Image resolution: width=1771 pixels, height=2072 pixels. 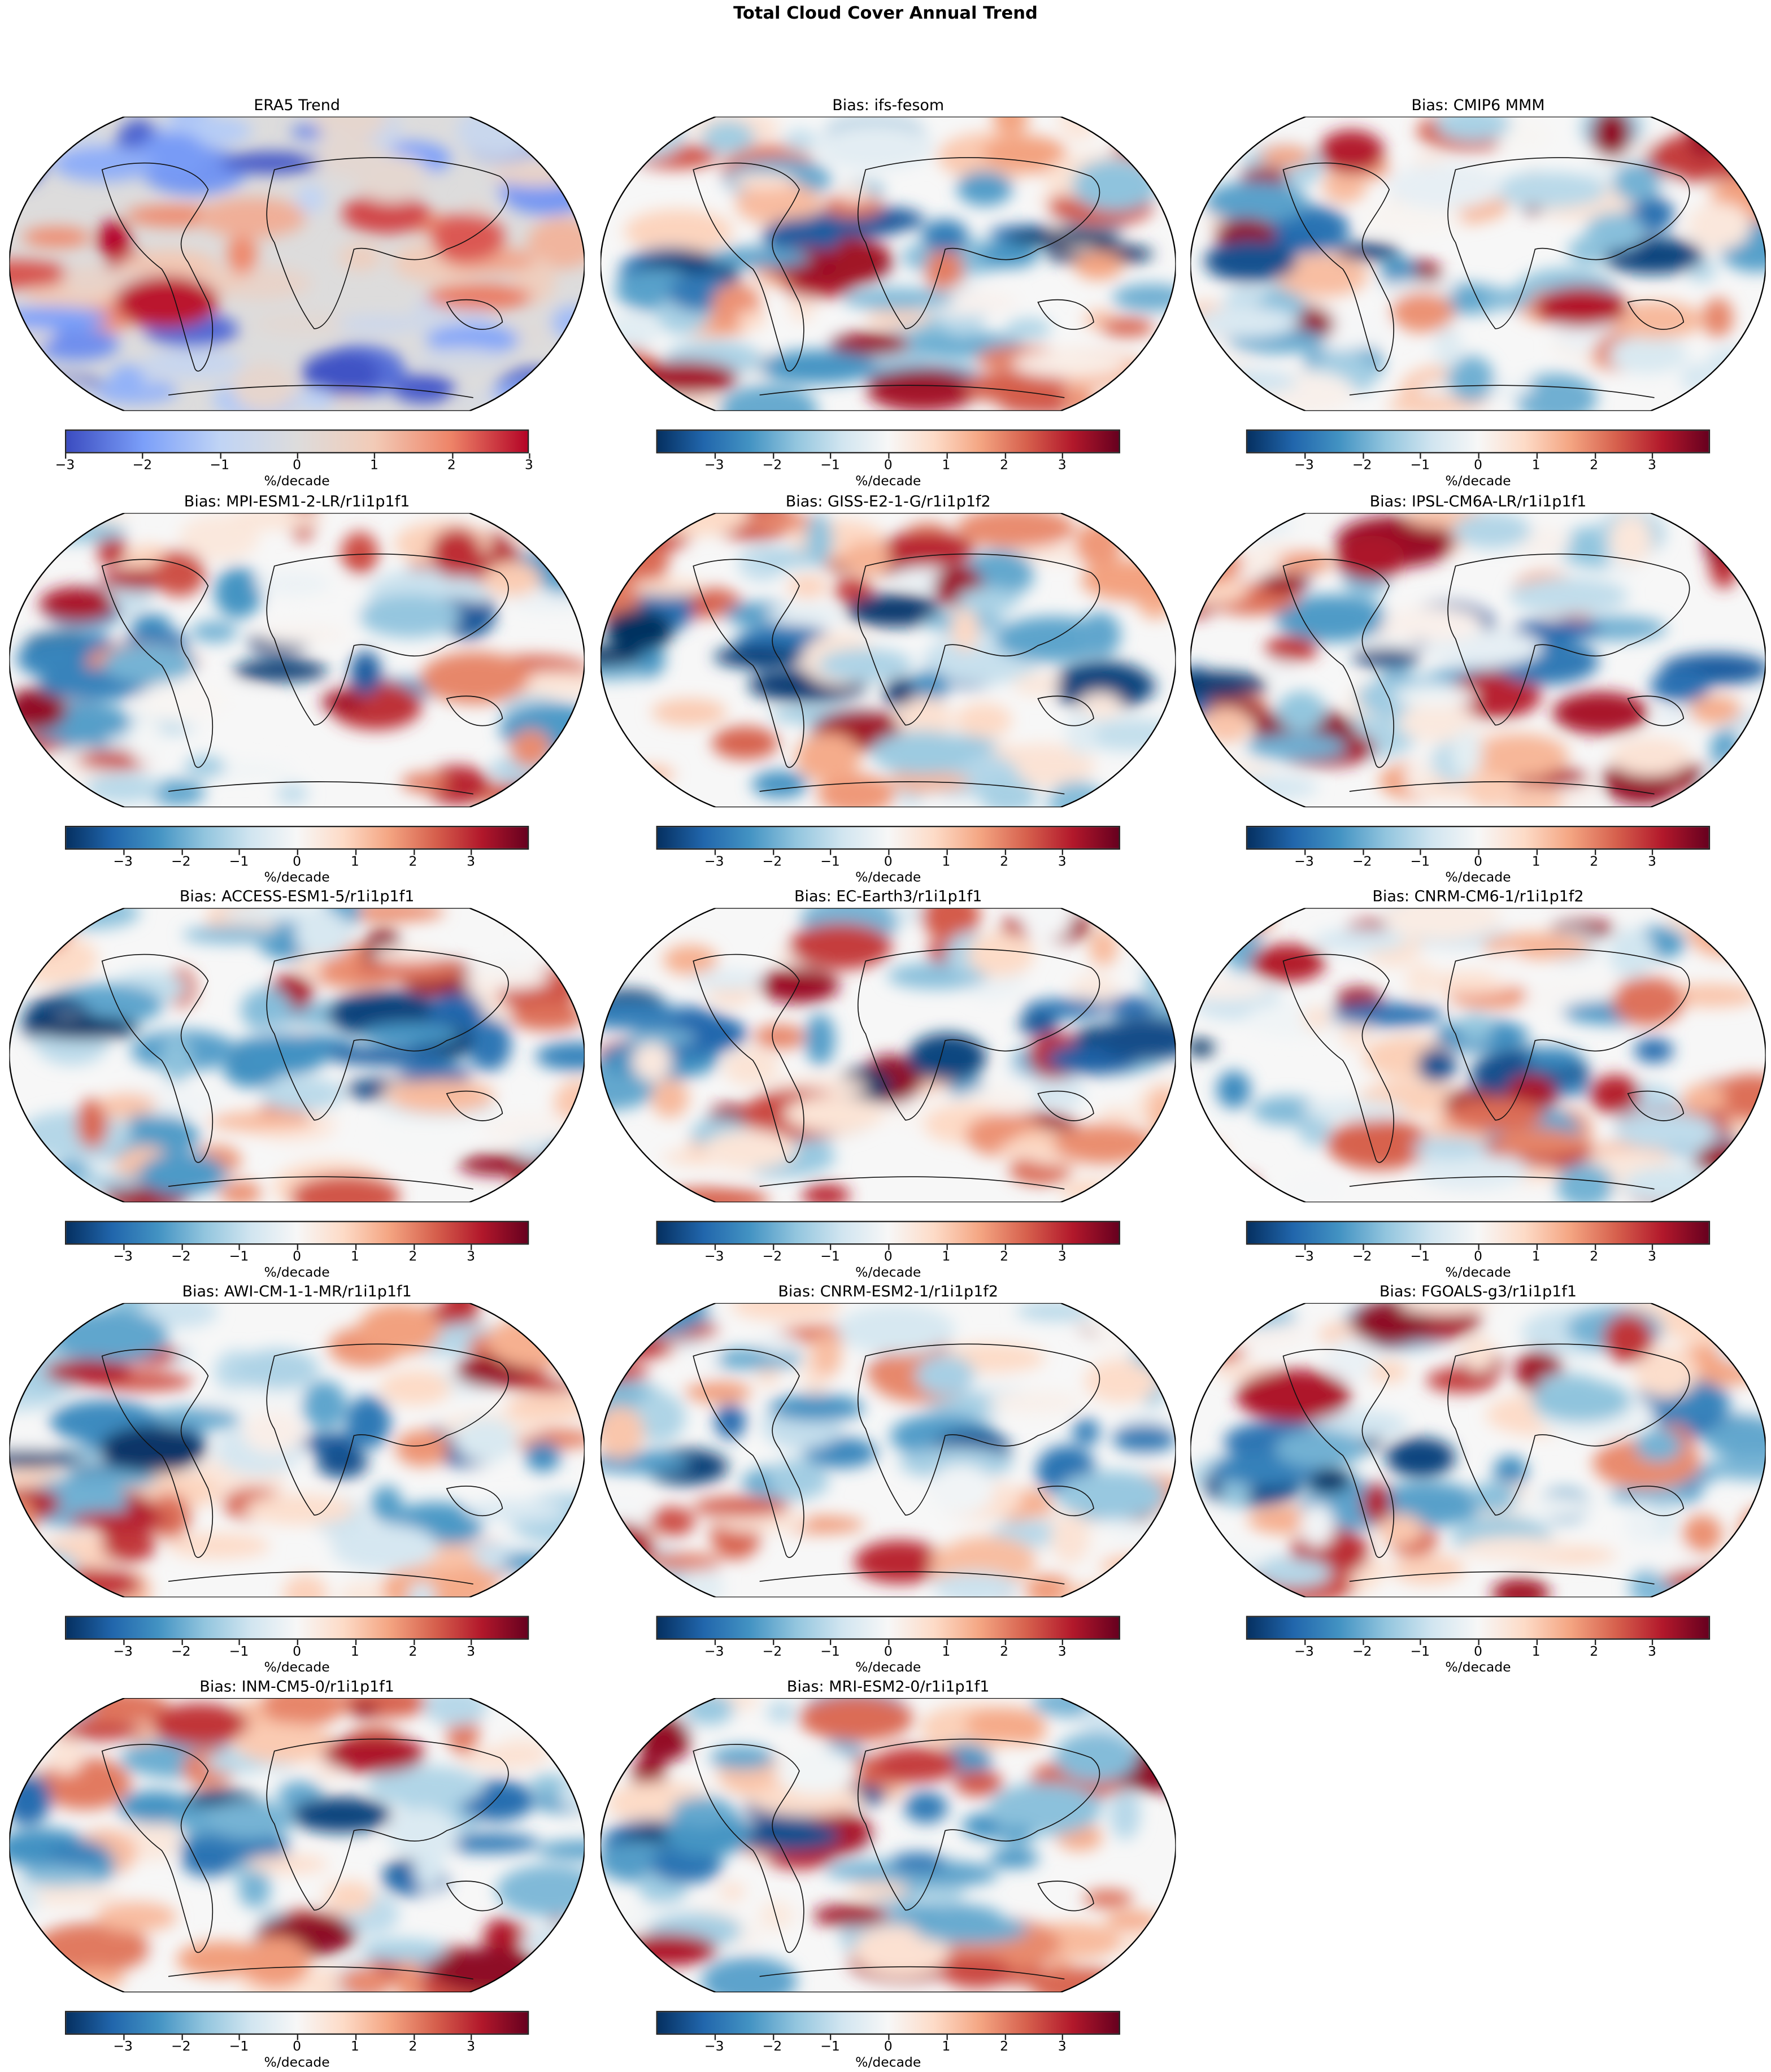 I want to click on colorbar-tick-label: −1, so click(x=239, y=1653).